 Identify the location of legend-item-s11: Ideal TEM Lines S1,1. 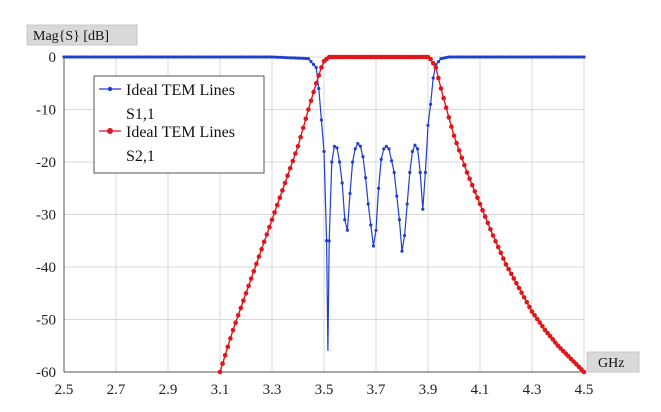
(167, 102).